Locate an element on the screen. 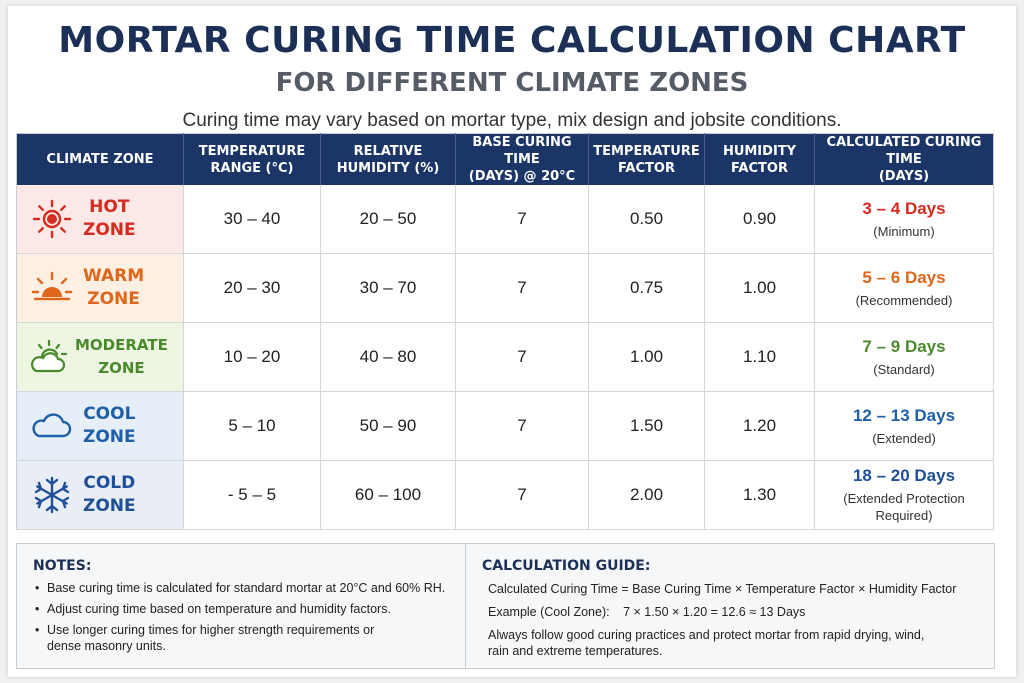 The height and width of the screenshot is (683, 1024). zone-name: WARM ZONE is located at coordinates (114, 287).